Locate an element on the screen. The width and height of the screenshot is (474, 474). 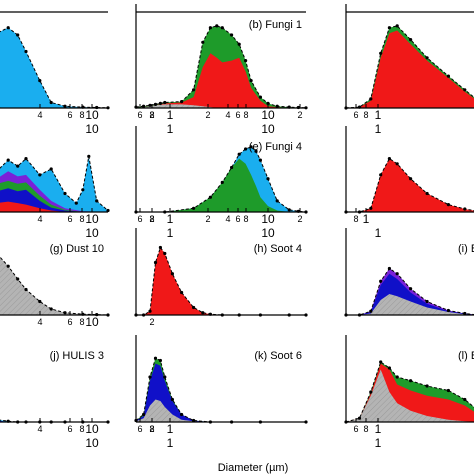
panel-e: 6 8 1 2 4 6 8 10 21 10(e) Fungi 4 is located at coordinates (221, 183).